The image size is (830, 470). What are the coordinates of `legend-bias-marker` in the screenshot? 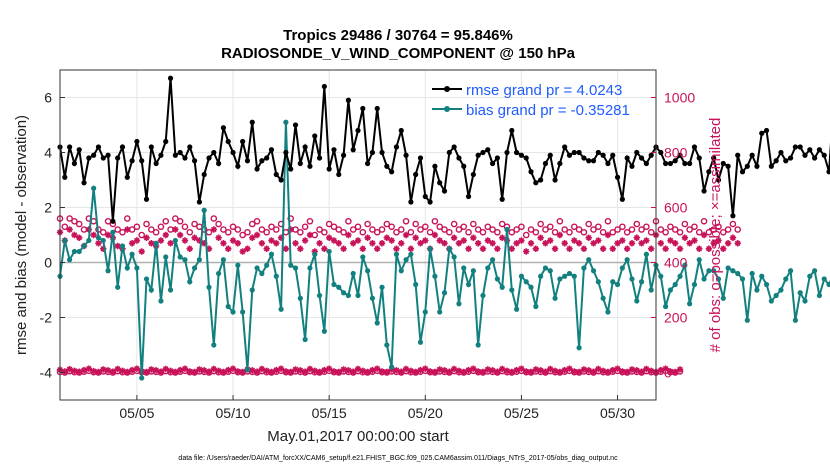 It's located at (447, 109).